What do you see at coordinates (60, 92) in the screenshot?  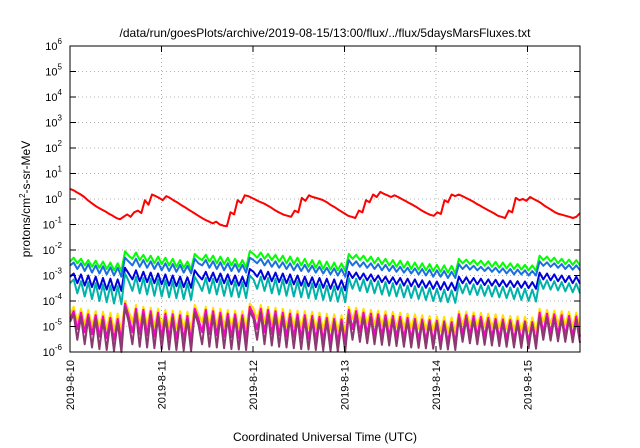 I see `y-tick-exponent: 4` at bounding box center [60, 92].